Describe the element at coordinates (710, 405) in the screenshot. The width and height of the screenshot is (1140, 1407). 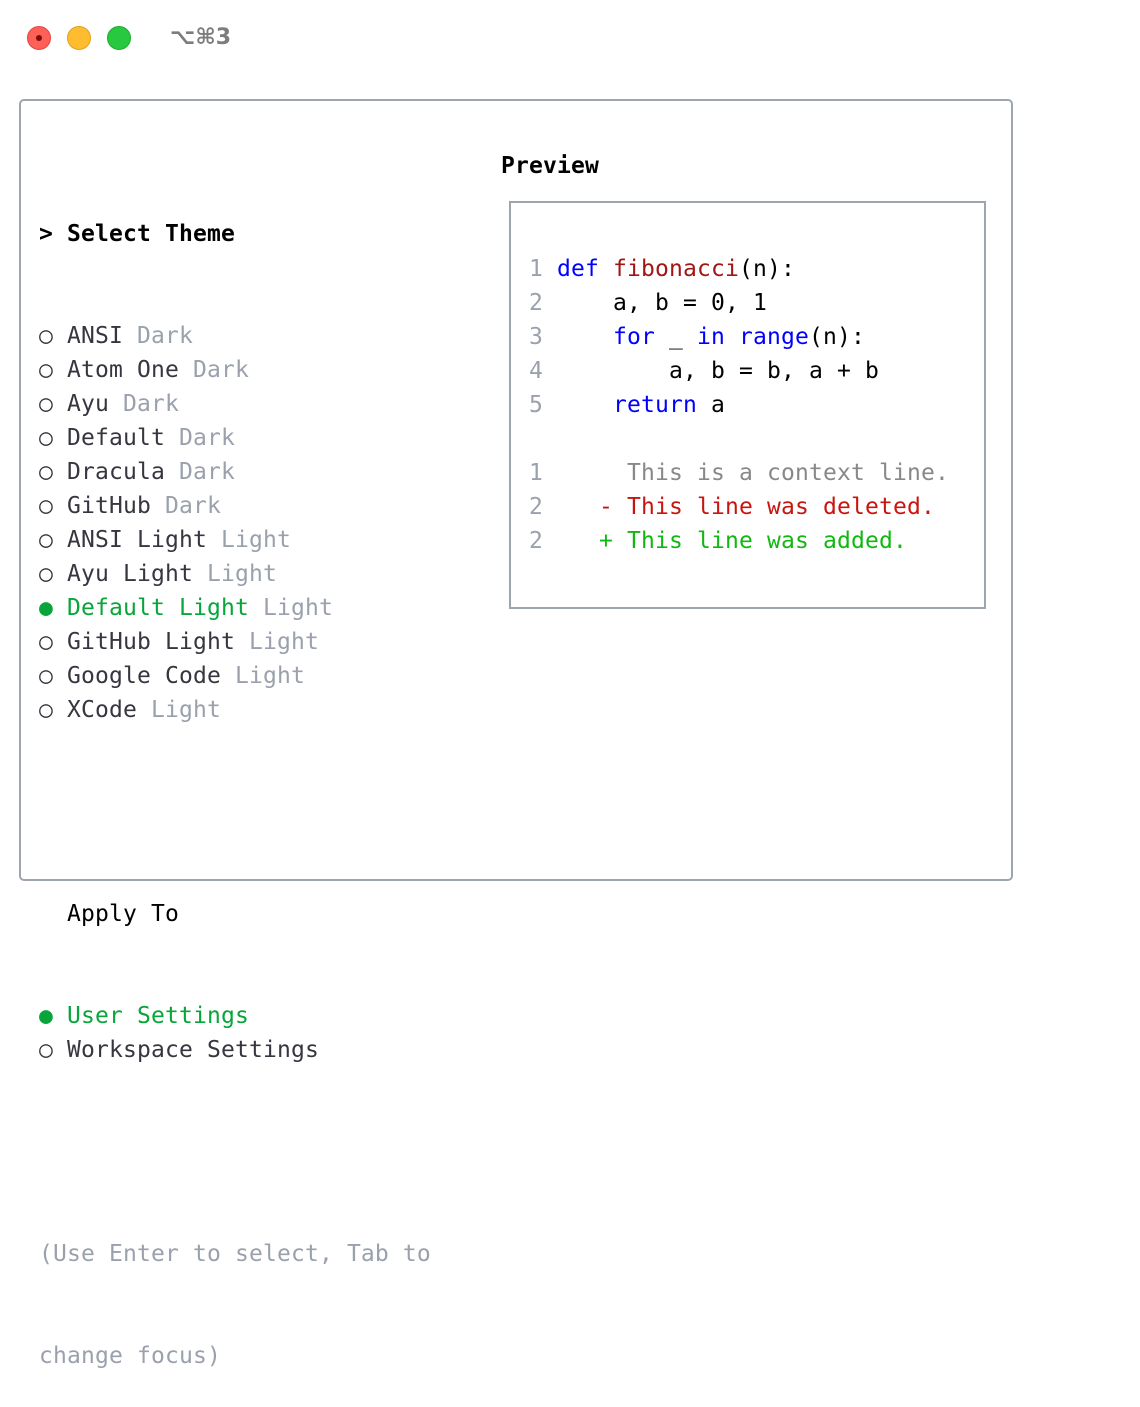
I see `code-text: a` at that location.